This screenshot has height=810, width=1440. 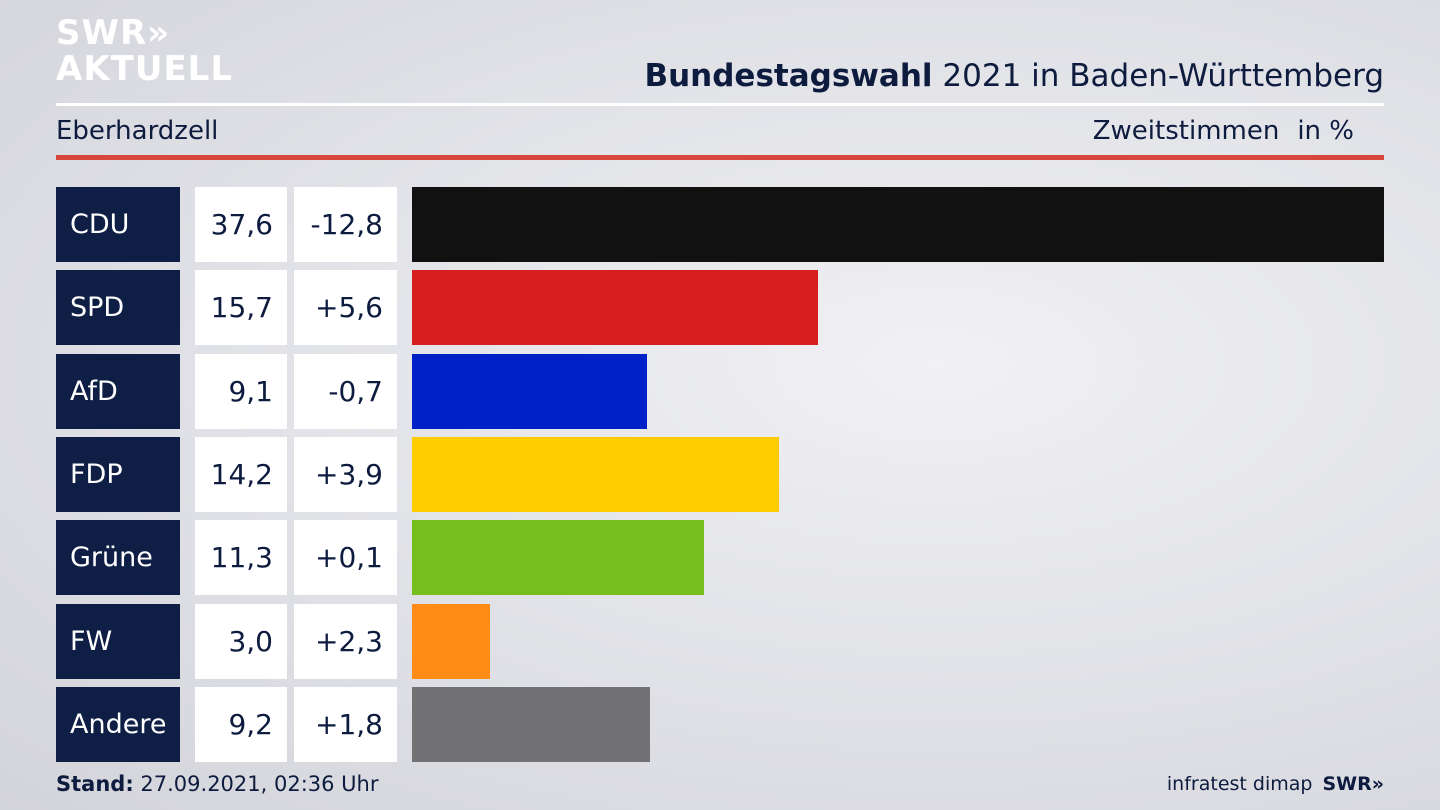 What do you see at coordinates (345, 308) in the screenshot?
I see `change-label: +5,6` at bounding box center [345, 308].